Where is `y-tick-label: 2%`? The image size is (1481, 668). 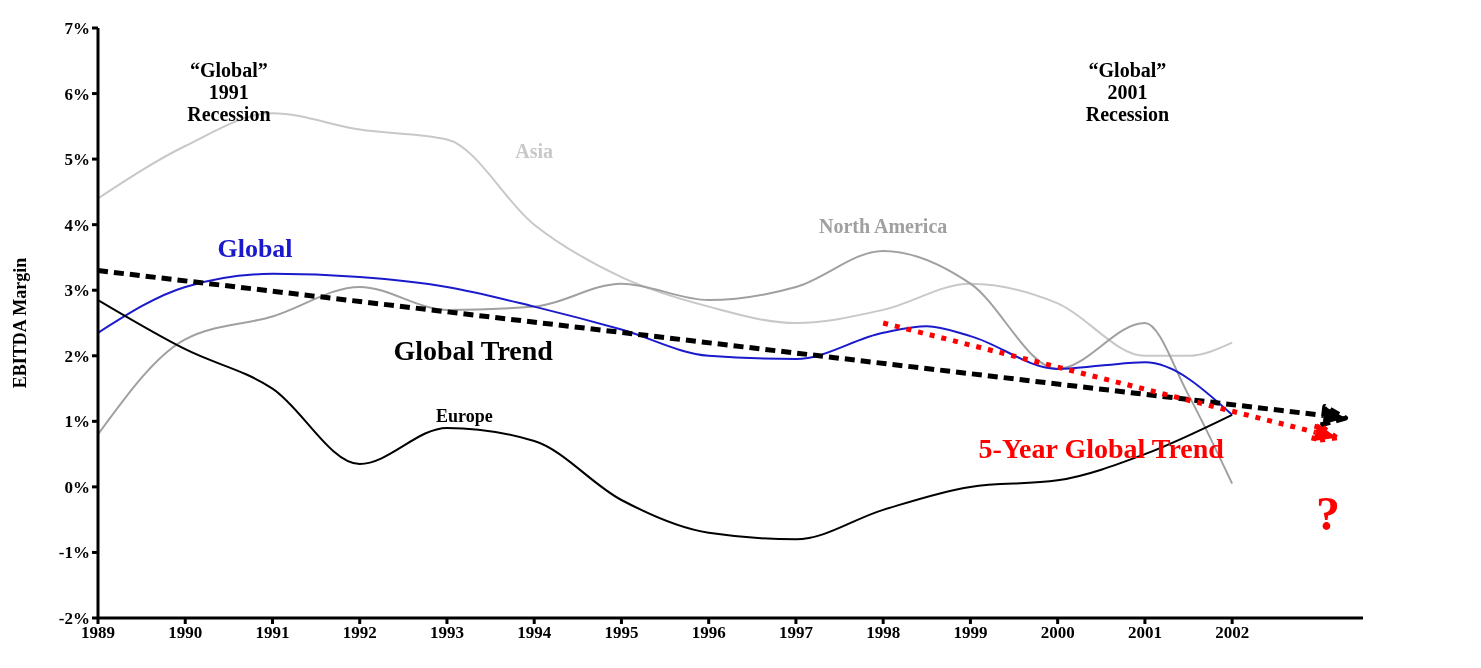
y-tick-label: 2% is located at coordinates (77, 356).